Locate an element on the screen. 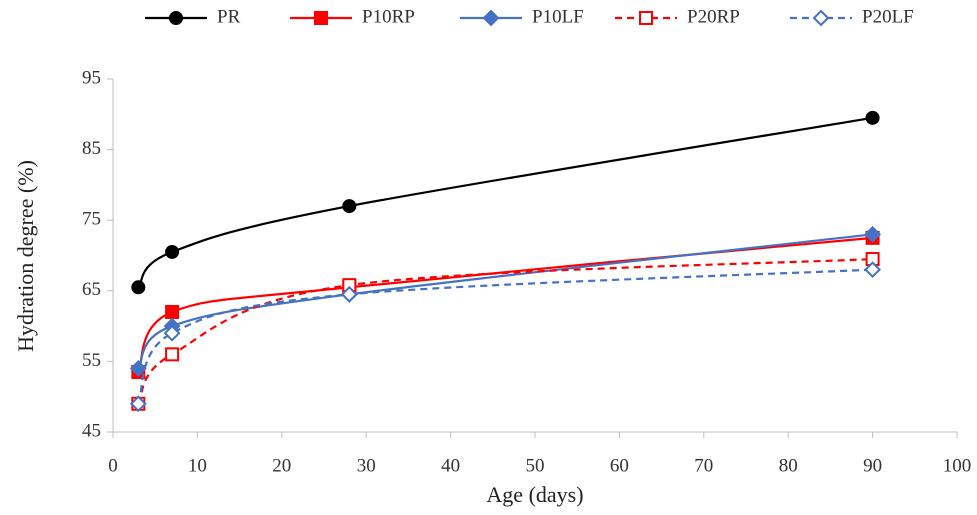 This screenshot has width=977, height=515. y-tick-label: 85 is located at coordinates (91, 148).